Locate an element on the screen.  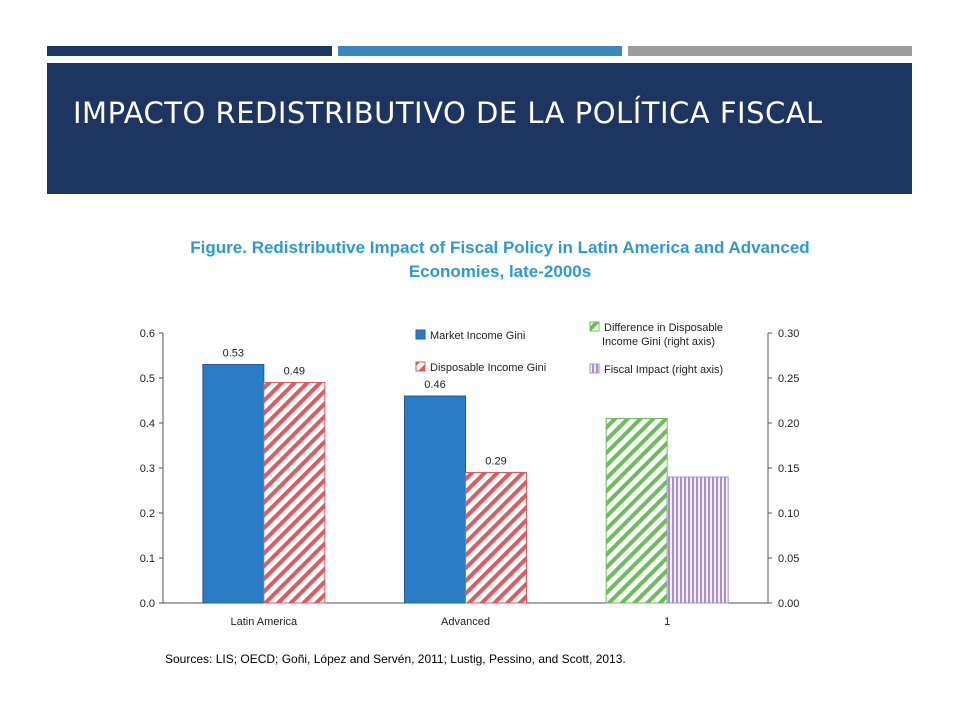
right-tick-label: 0.10 is located at coordinates (788, 514).